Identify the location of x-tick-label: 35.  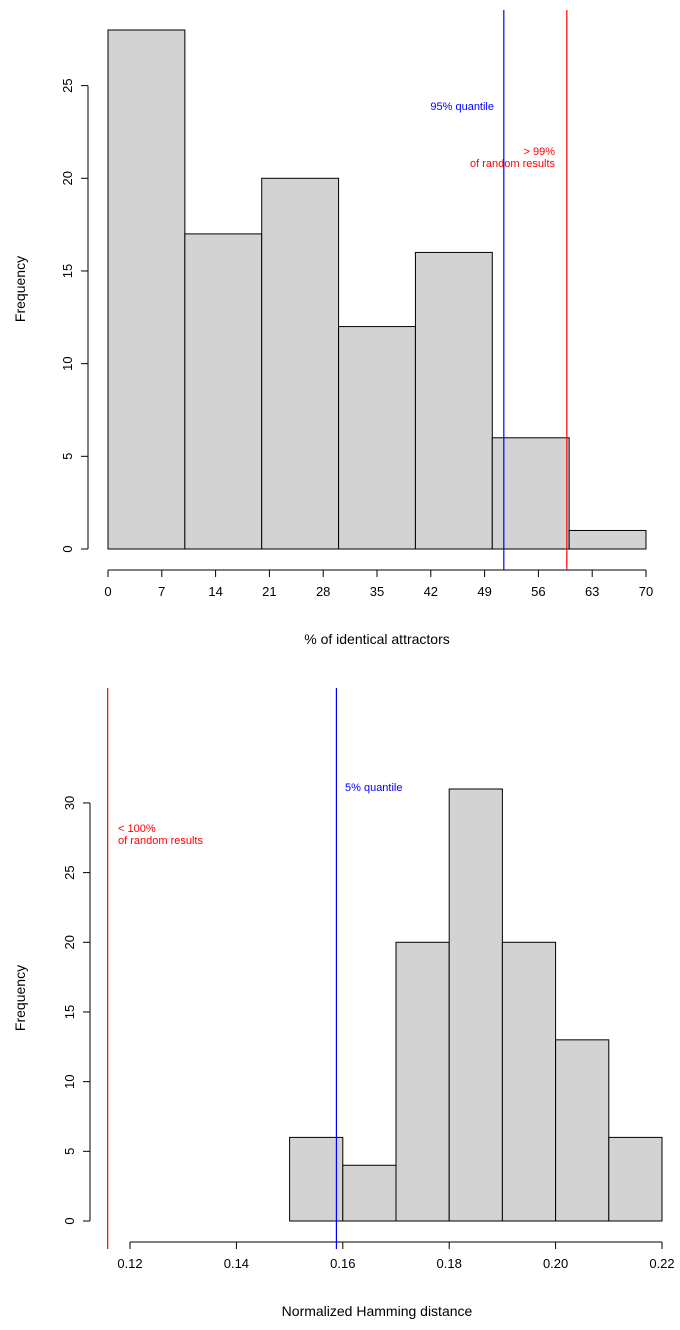
(377, 591).